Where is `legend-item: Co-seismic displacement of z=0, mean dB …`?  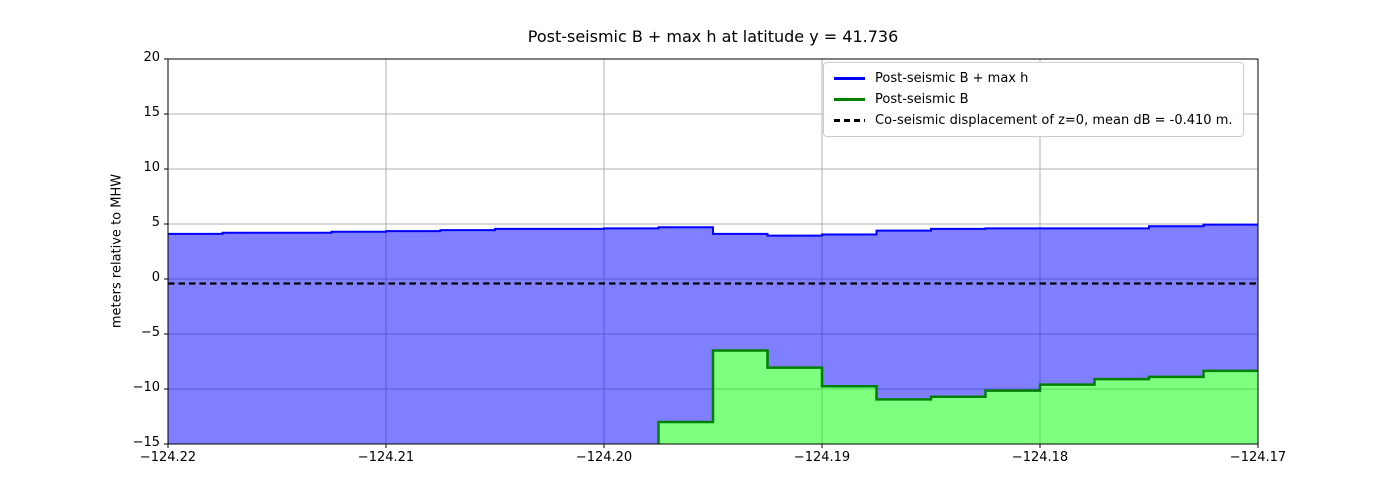
legend-item: Co-seismic displacement of z=0, mean dB … is located at coordinates (1033, 120).